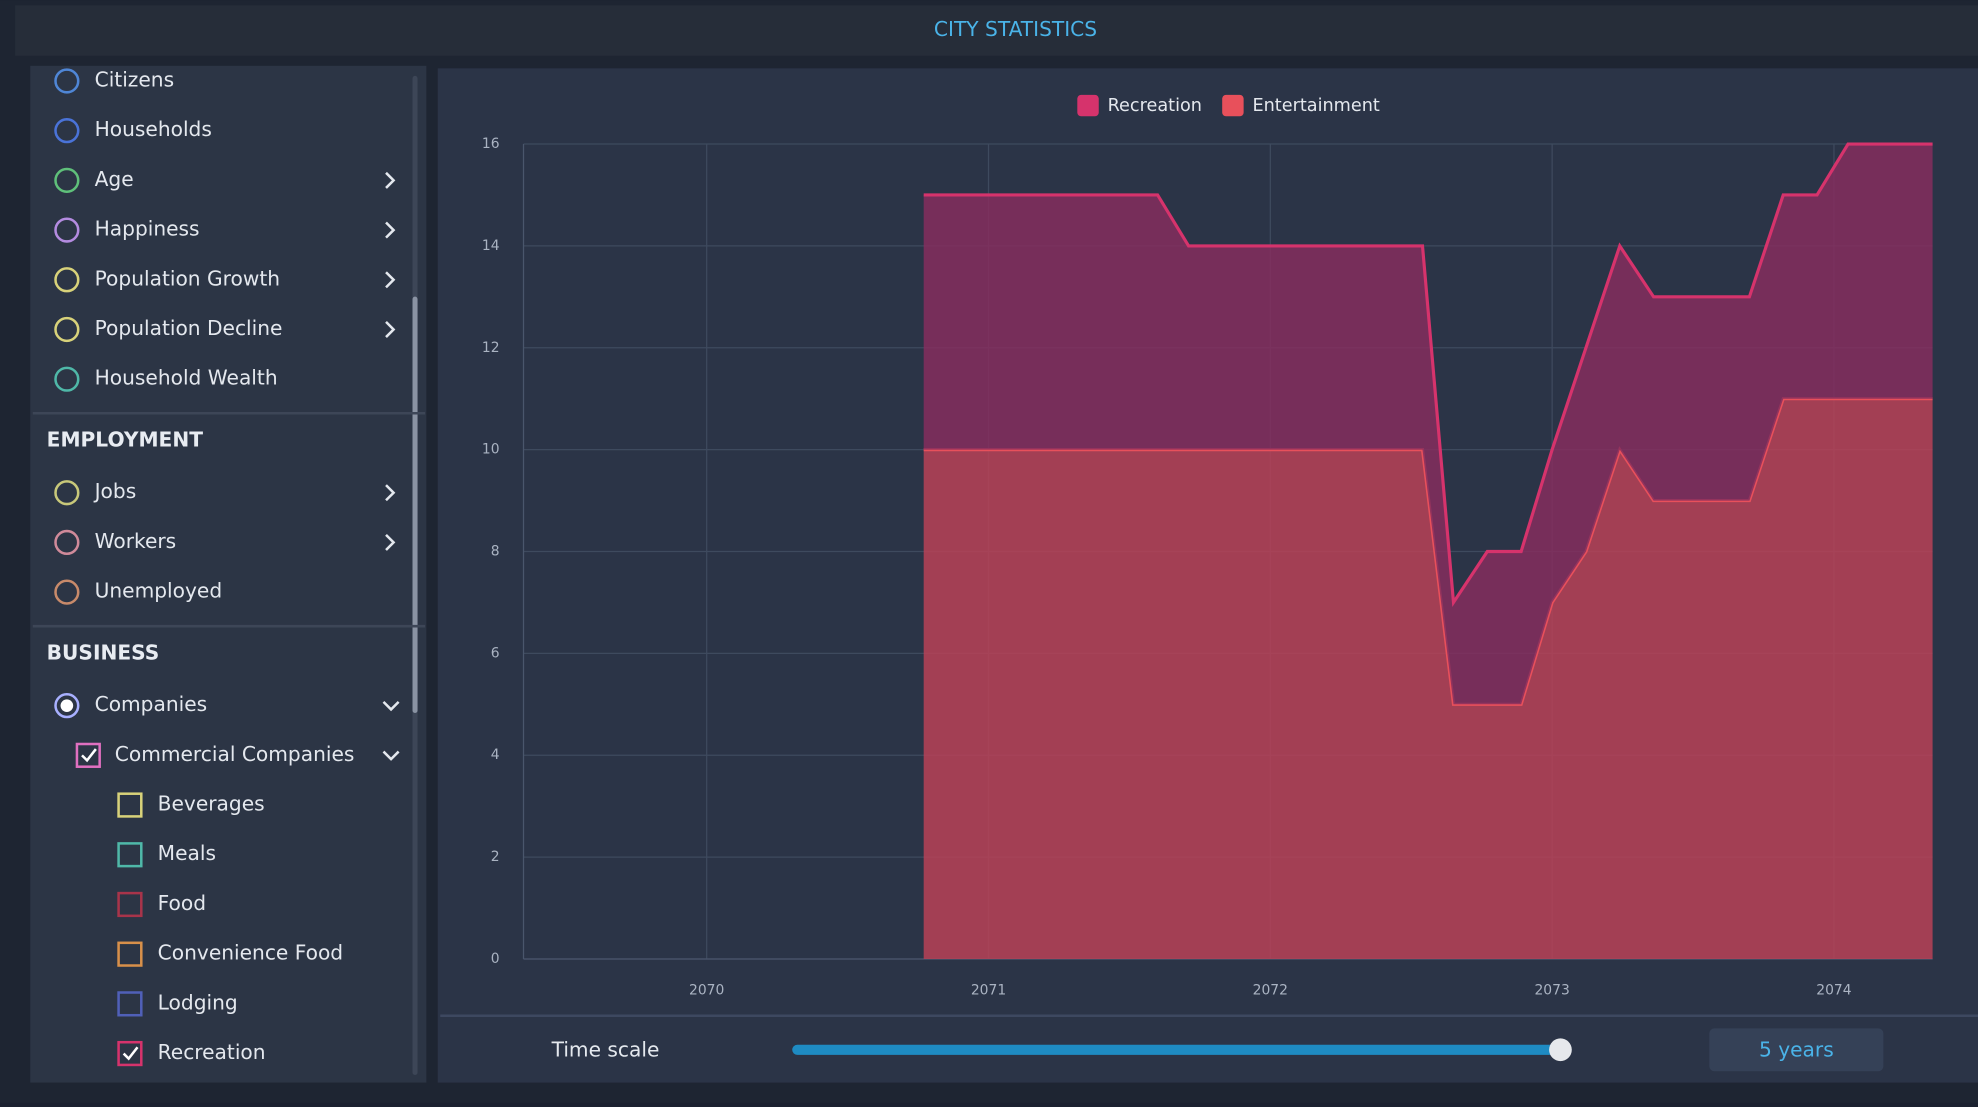 This screenshot has width=1978, height=1107. I want to click on y-tick-label: 8, so click(495, 552).